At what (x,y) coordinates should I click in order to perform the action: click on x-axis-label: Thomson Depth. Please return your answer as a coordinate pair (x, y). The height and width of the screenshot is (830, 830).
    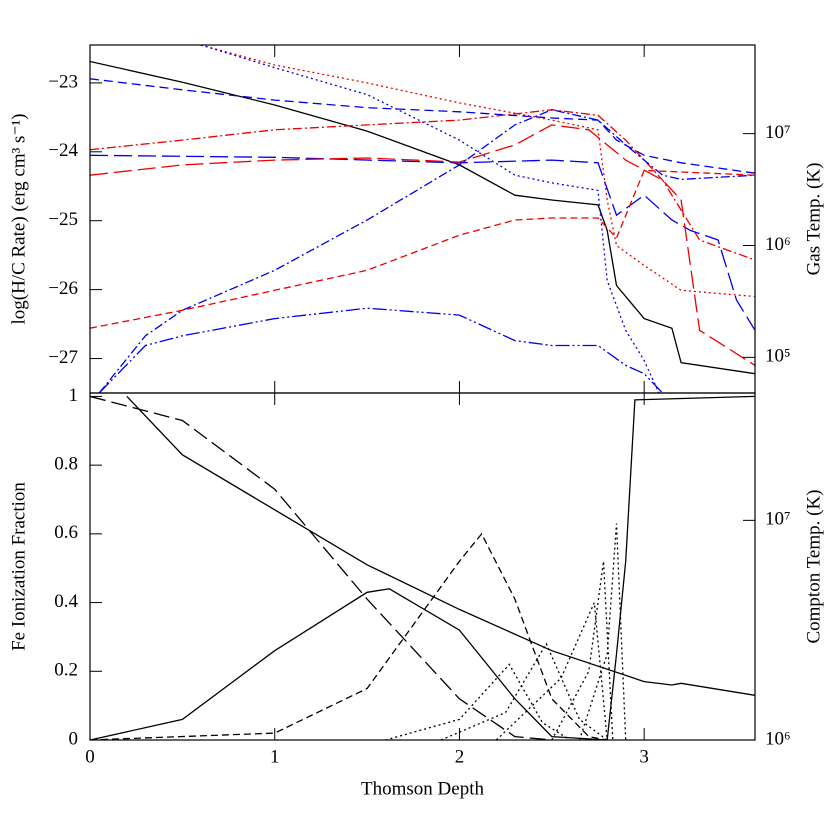
    Looking at the image, I should click on (422, 788).